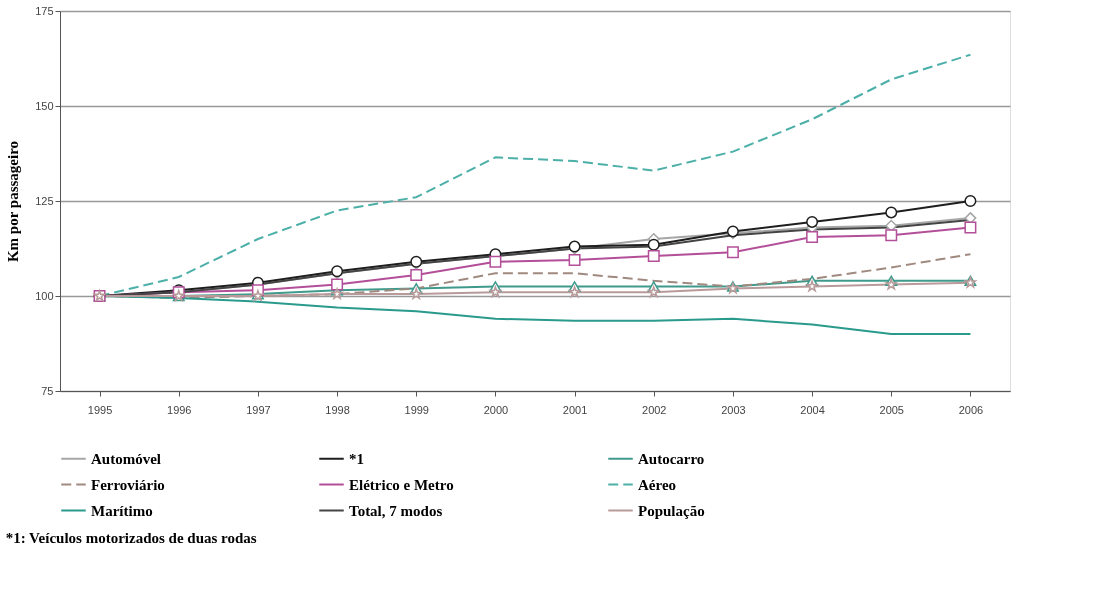  I want to click on x-tick-label: 2002, so click(654, 409).